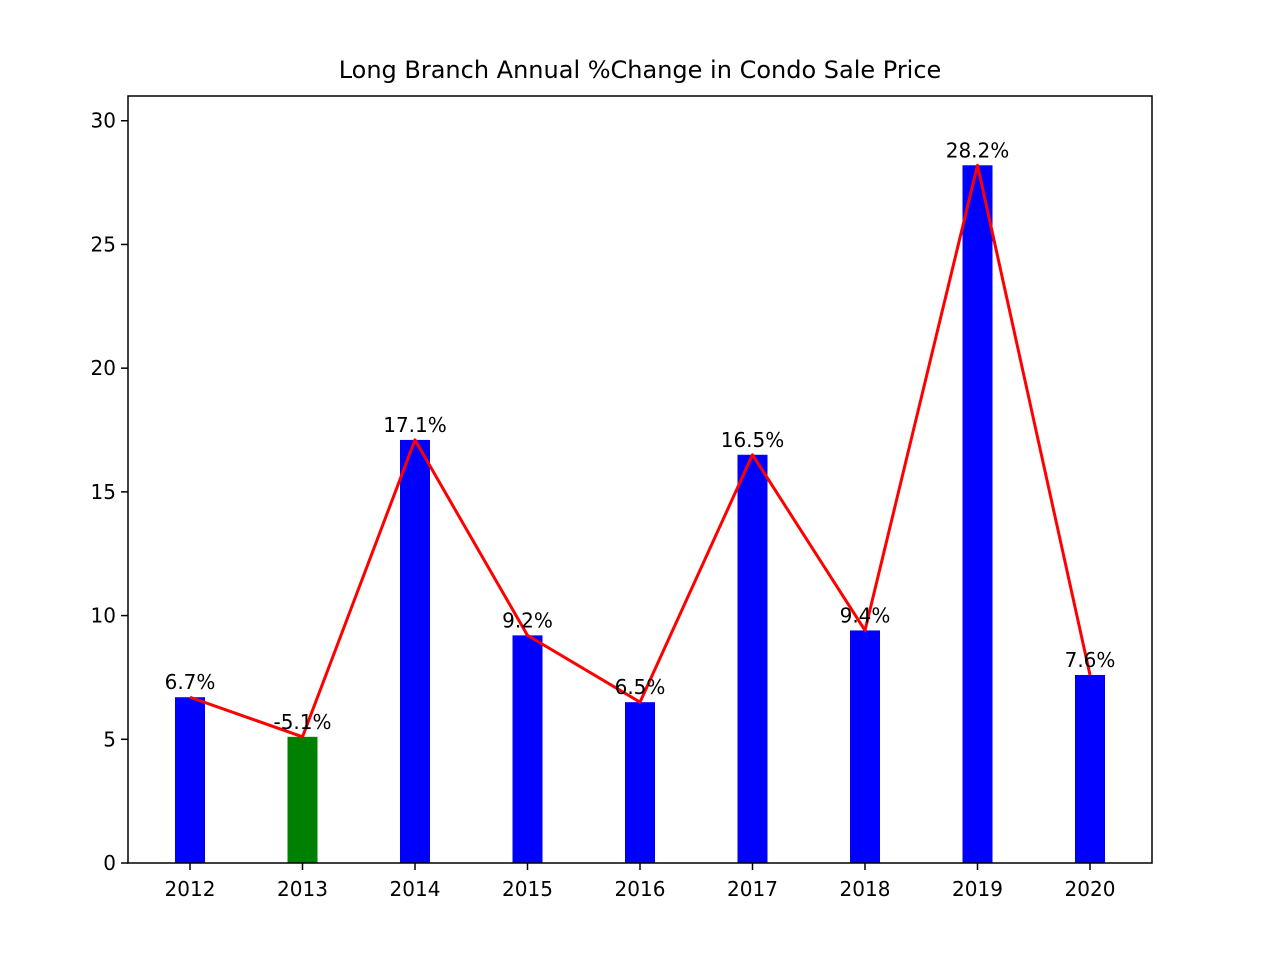 The height and width of the screenshot is (960, 1280). What do you see at coordinates (415, 651) in the screenshot?
I see `bar-2014` at bounding box center [415, 651].